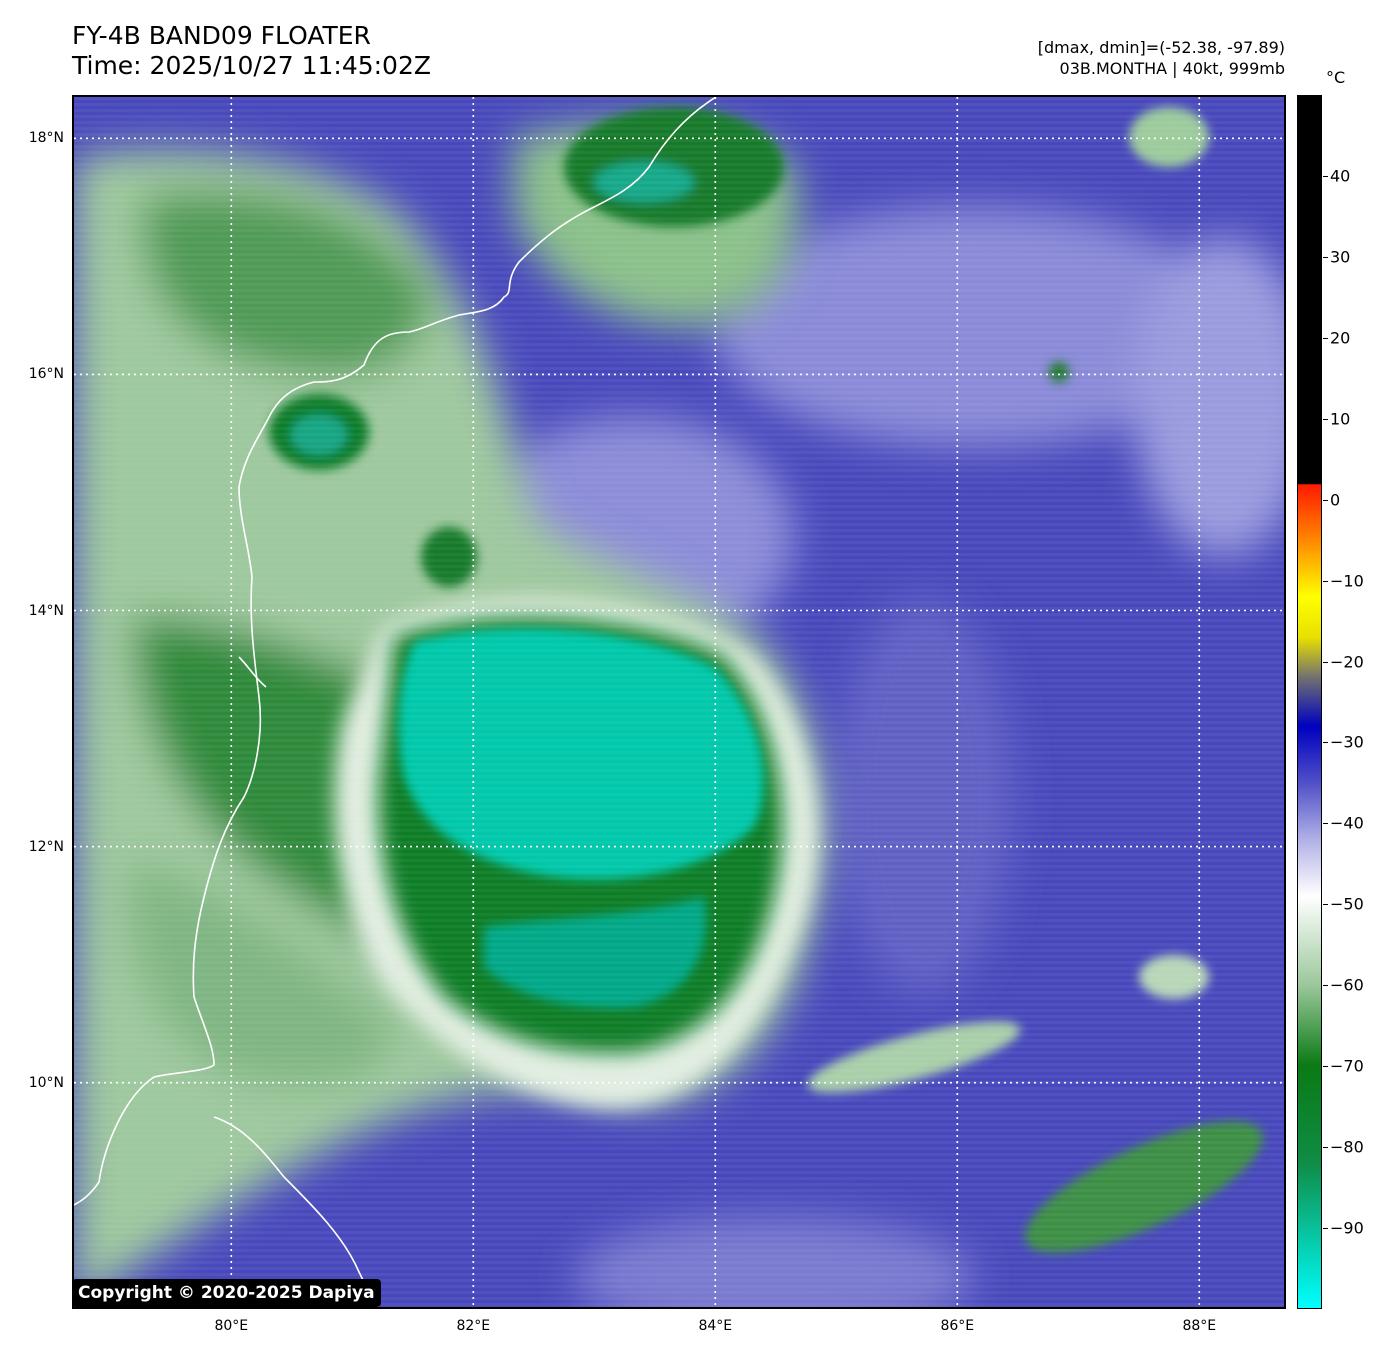  Describe the element at coordinates (715, 1326) in the screenshot. I see `lon-tick-label: 84°E` at that location.